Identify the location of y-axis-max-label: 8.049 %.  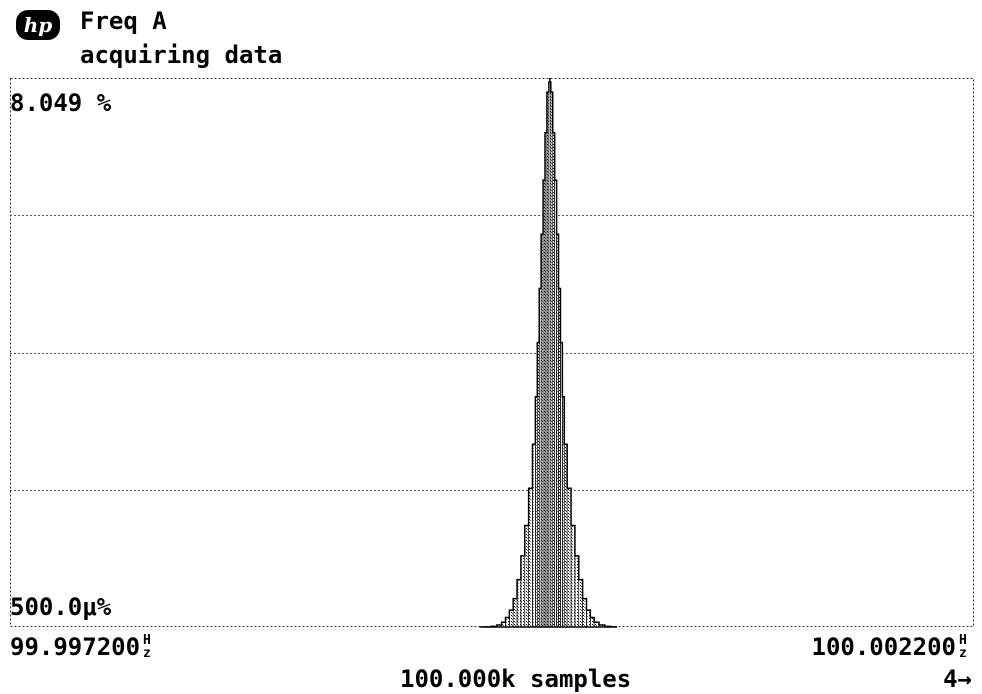
(61, 103).